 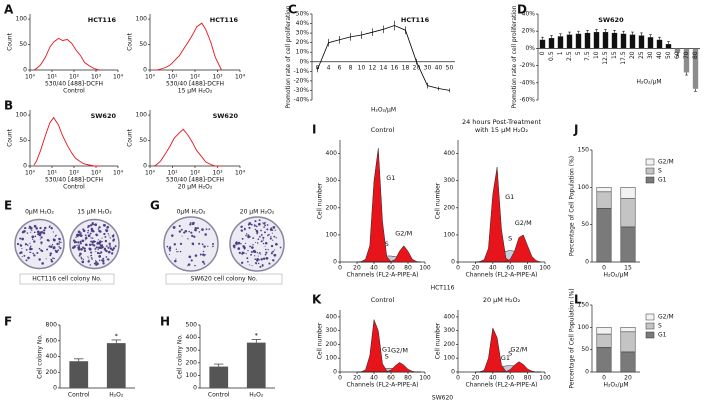 I want to click on x-tick-label: 10³, so click(x=217, y=77).